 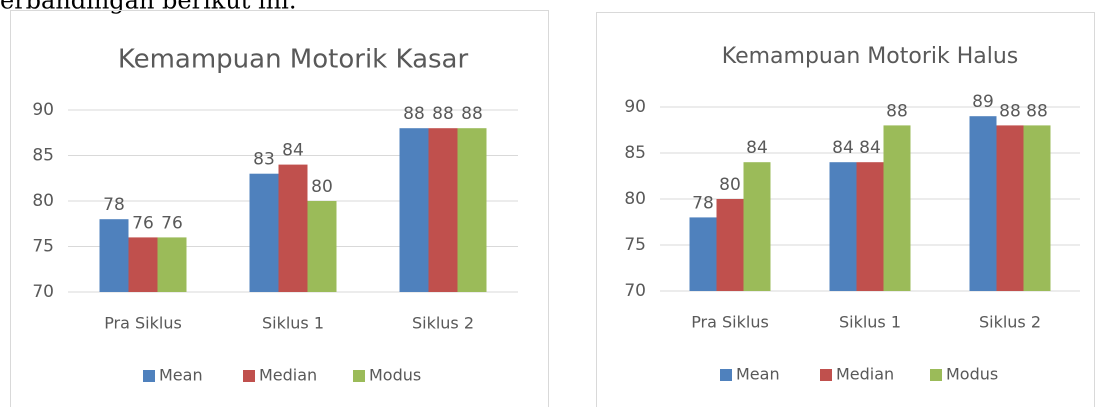 I want to click on caption: erbandingan berikut ini., so click(x=148, y=7).